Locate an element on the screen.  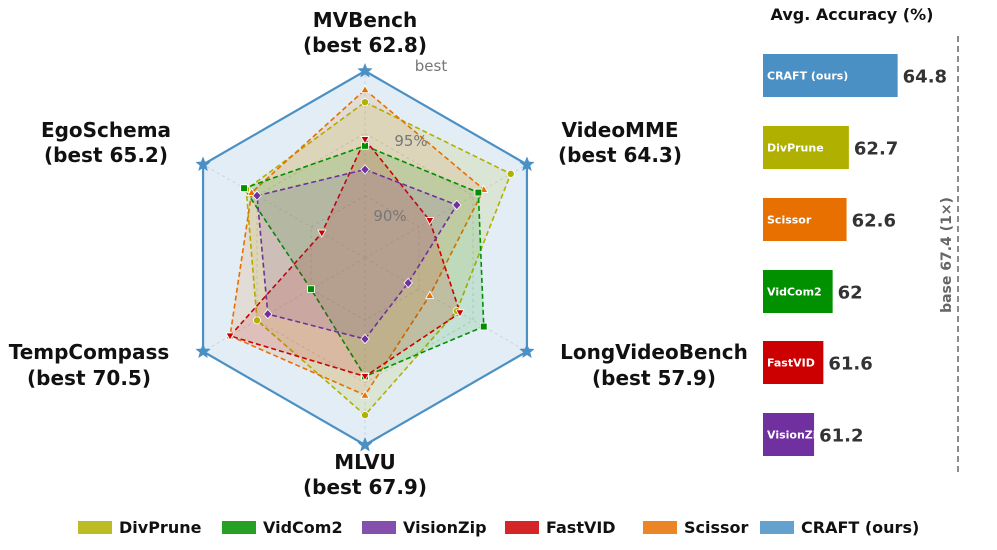
point-fastvid-tempcompass is located at coordinates (230, 336).